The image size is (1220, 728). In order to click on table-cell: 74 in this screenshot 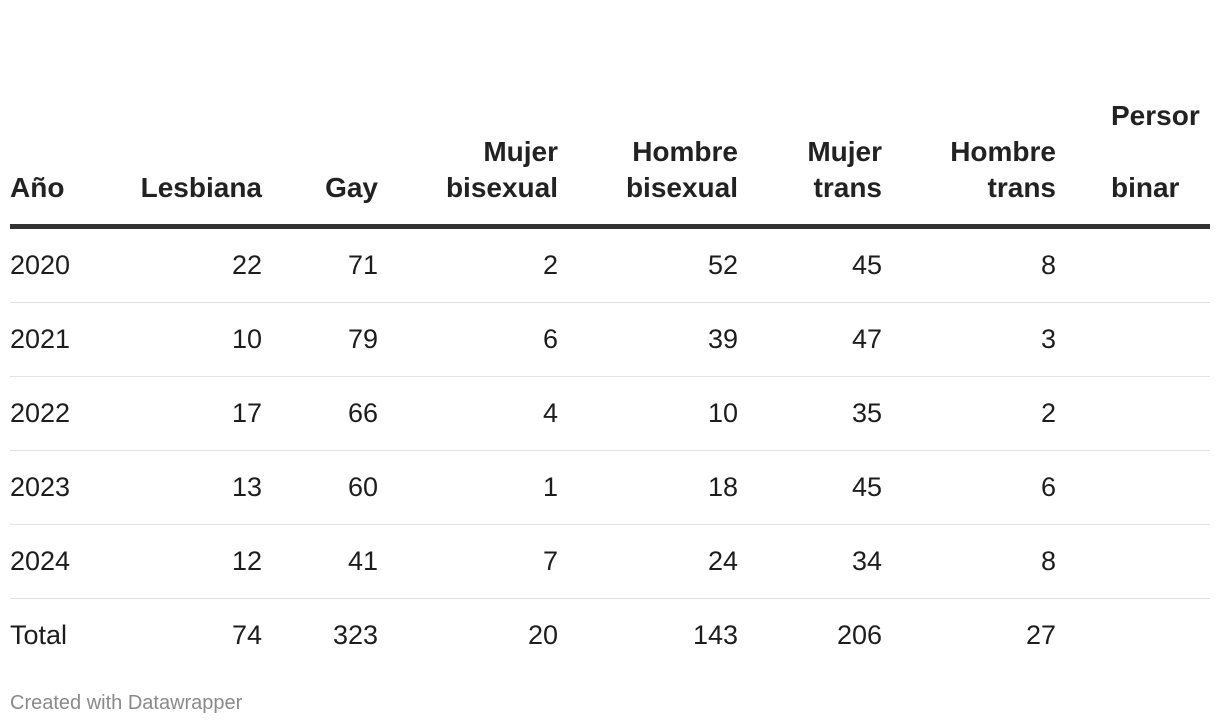, I will do `click(246, 635)`.